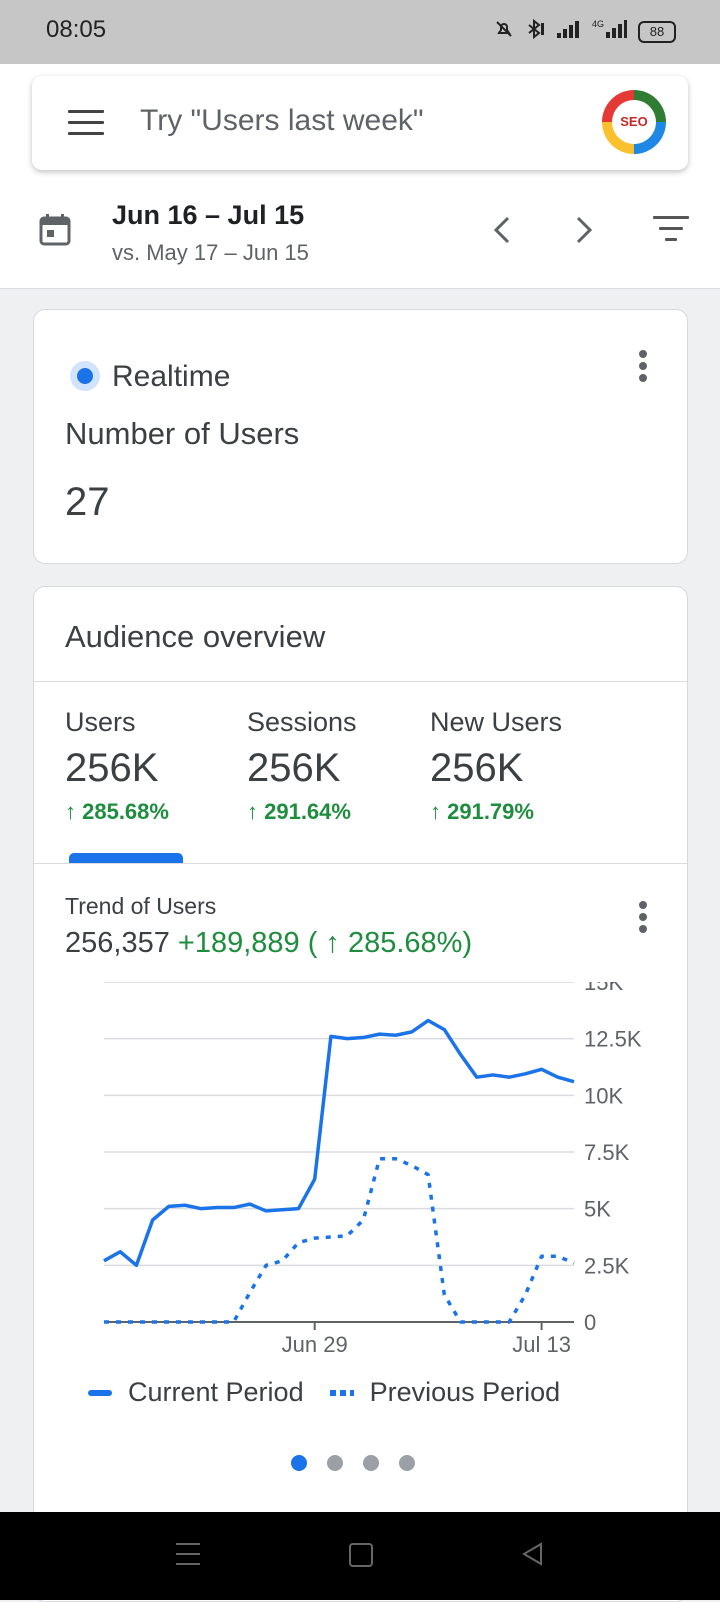 This screenshot has height=1602, width=720. What do you see at coordinates (216, 1392) in the screenshot?
I see `legend-current-label: Current Period` at bounding box center [216, 1392].